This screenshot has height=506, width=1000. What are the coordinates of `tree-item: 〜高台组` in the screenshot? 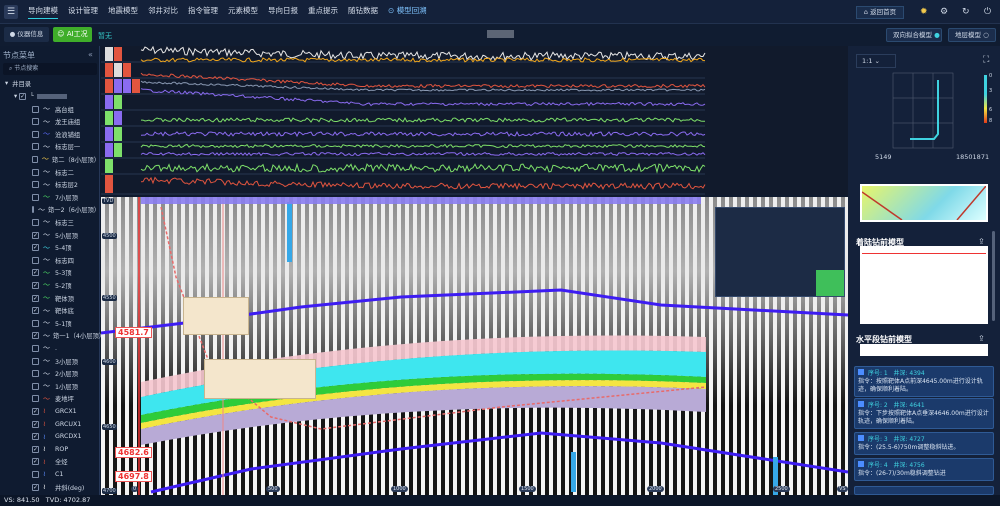 It's located at (50, 109).